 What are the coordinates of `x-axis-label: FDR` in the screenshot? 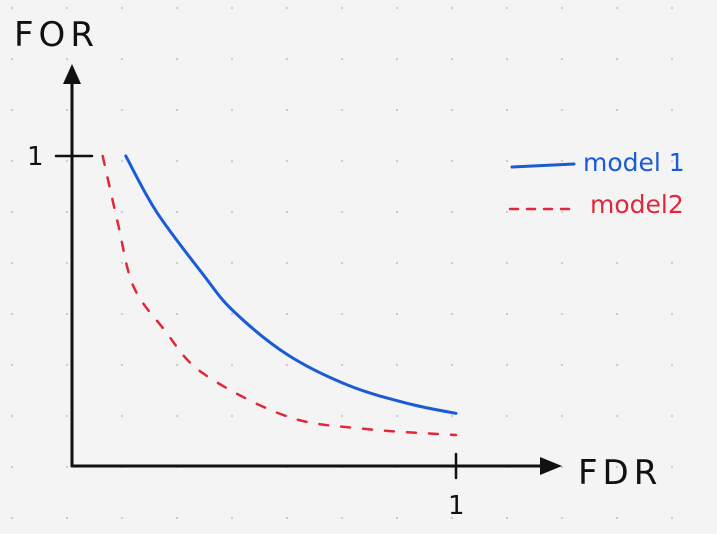 It's located at (620, 473).